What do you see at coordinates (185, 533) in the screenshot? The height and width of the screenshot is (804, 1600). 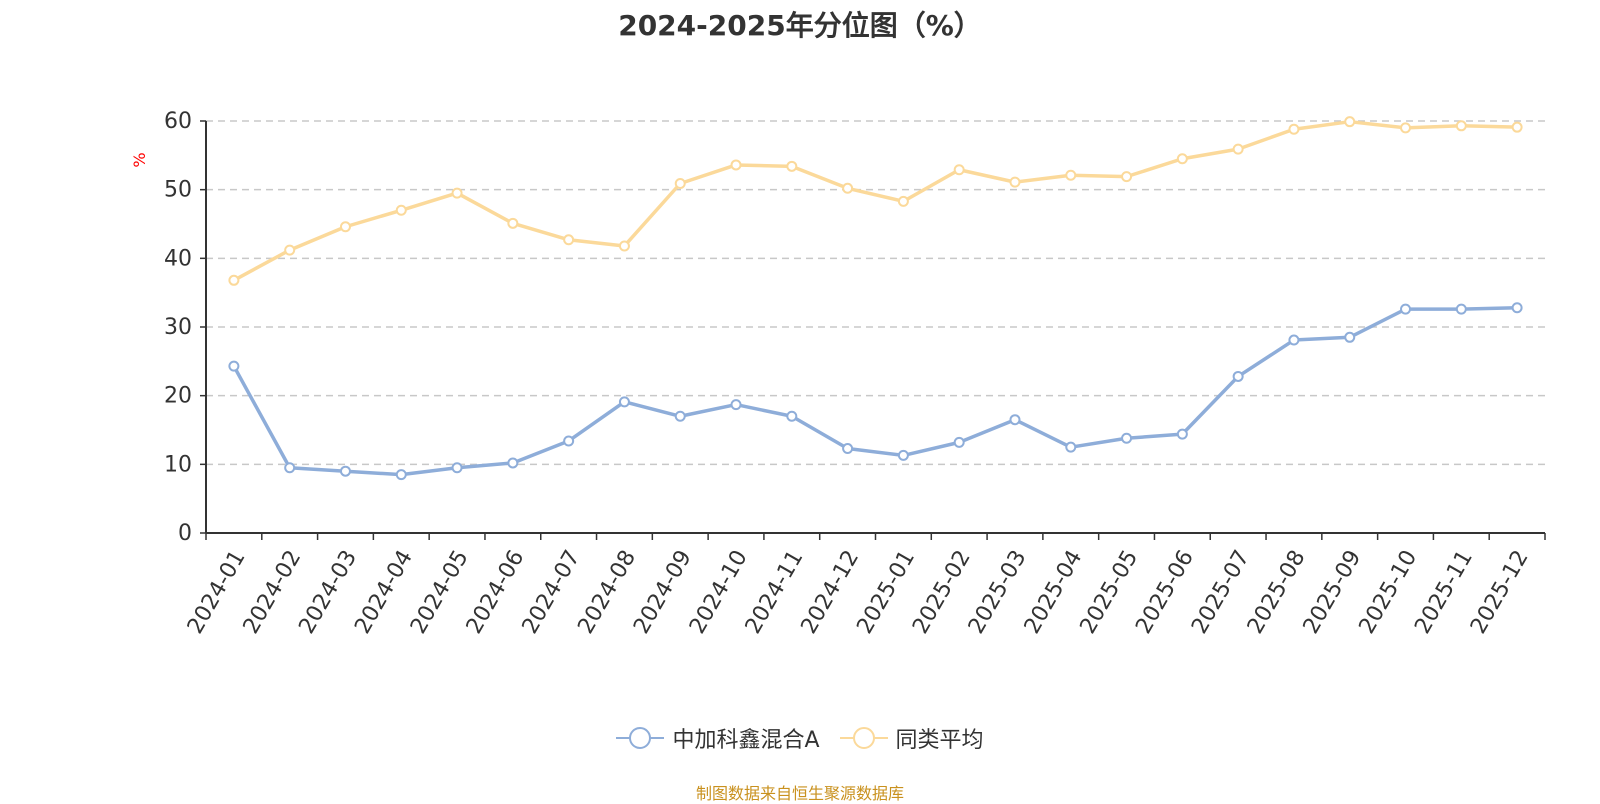 I see `y-tick-label: 0` at bounding box center [185, 533].